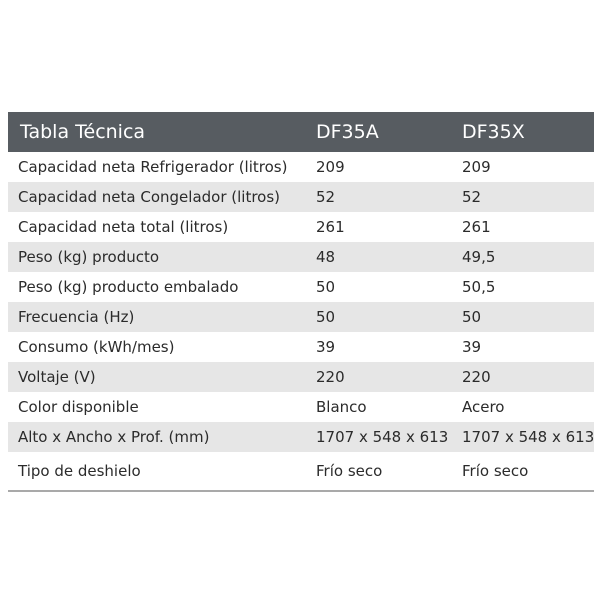  I want to click on value-df35x: 220, so click(528, 377).